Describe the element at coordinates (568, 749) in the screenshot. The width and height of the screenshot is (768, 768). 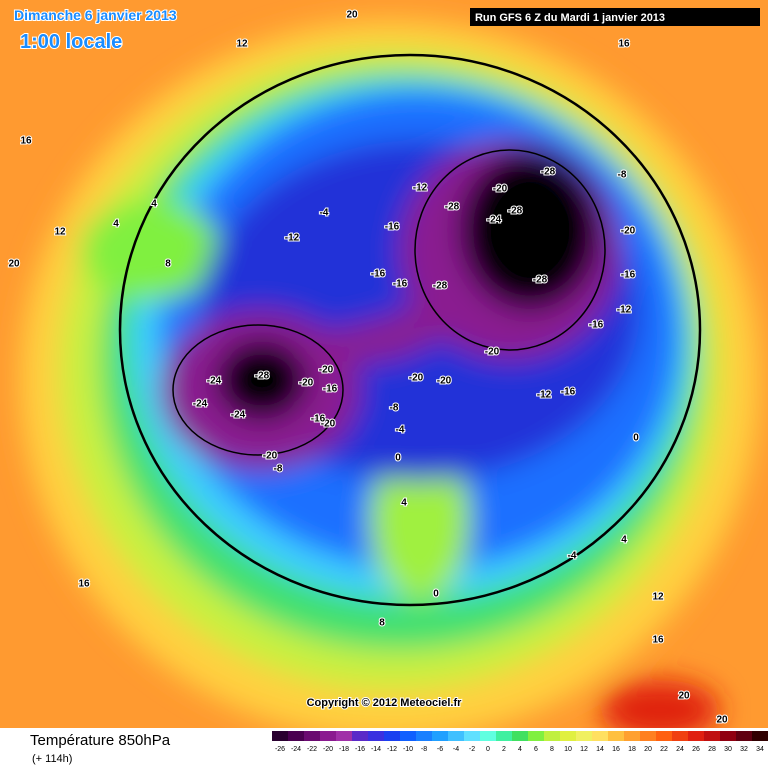
I see `colorbar-tick: 10` at that location.